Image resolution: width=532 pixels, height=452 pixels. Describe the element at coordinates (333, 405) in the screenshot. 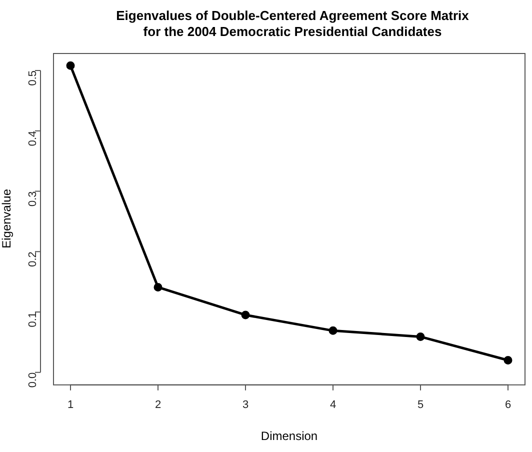

I see `x-tick-label: 4` at that location.